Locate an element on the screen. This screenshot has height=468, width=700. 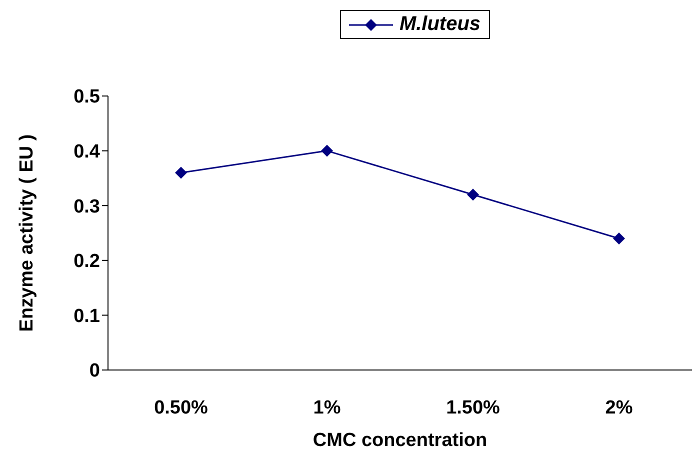
y-tick-label: 0.2 is located at coordinates (87, 261).